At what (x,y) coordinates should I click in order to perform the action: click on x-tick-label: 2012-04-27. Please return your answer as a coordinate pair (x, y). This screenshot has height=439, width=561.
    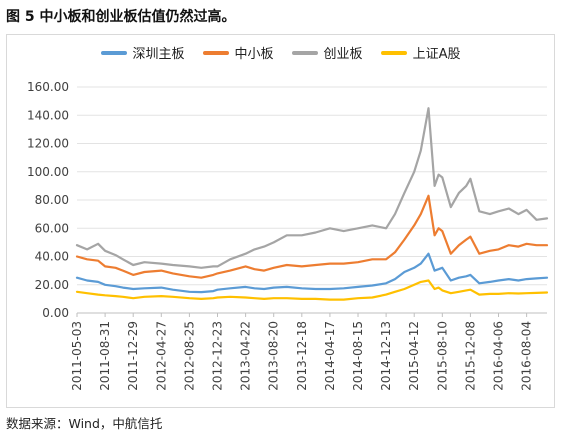
    Looking at the image, I should click on (161, 356).